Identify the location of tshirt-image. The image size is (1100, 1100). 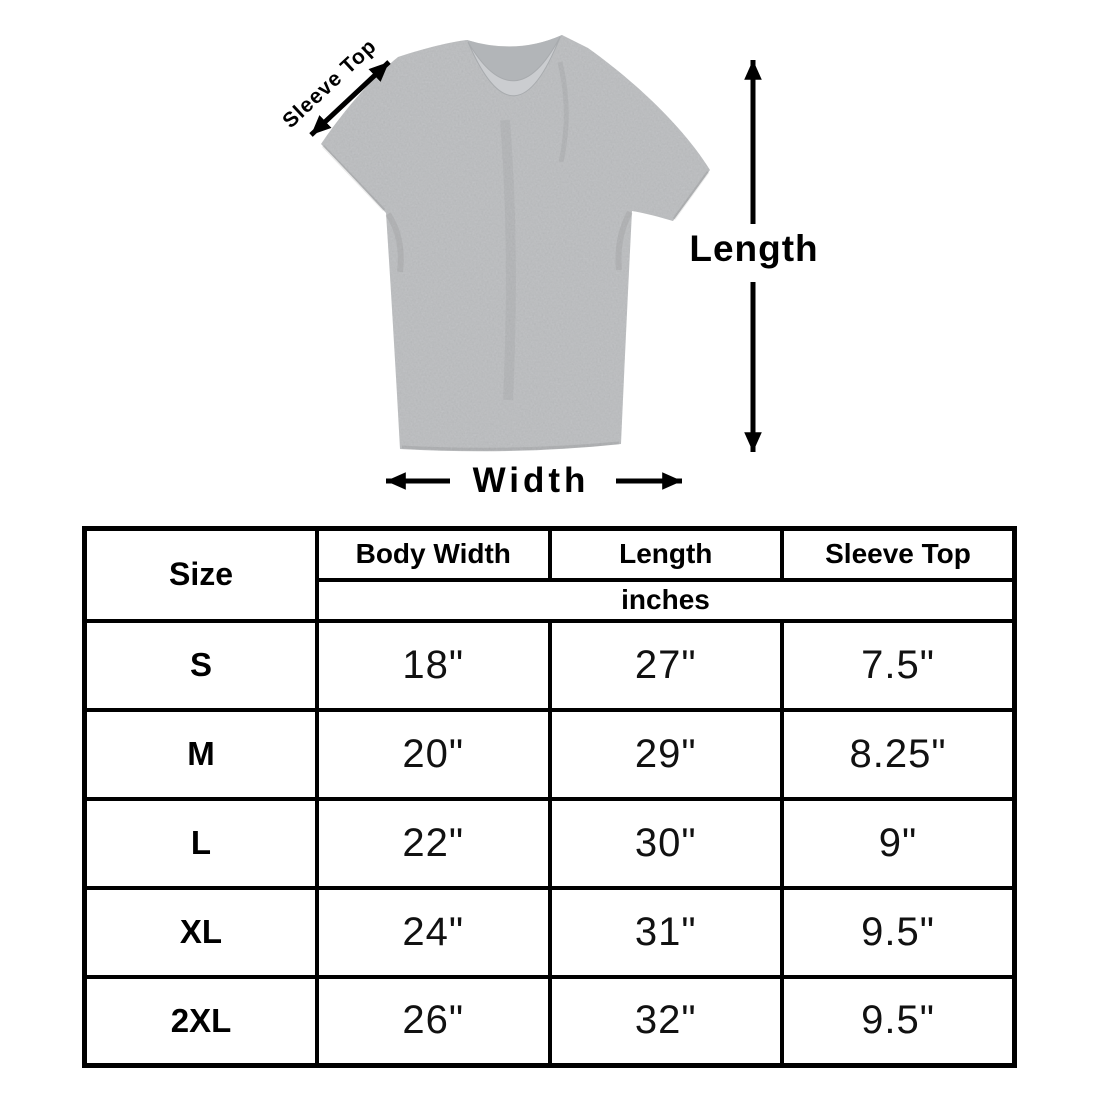
(515, 243).